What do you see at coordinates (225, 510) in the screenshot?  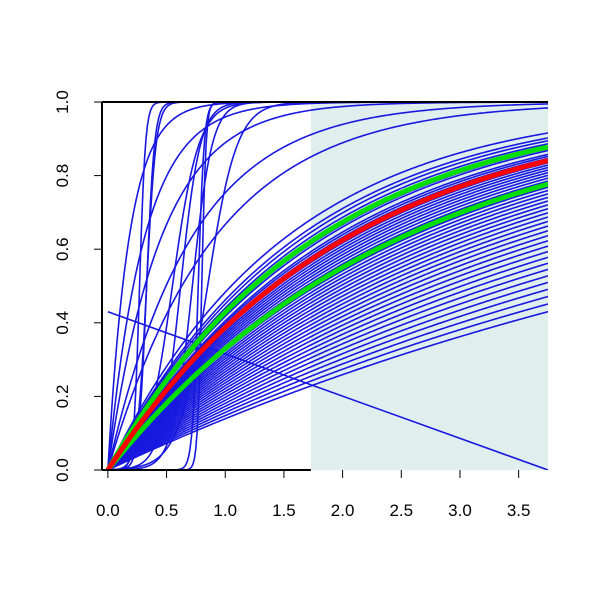 I see `x-tick-label-2: 1.0` at bounding box center [225, 510].